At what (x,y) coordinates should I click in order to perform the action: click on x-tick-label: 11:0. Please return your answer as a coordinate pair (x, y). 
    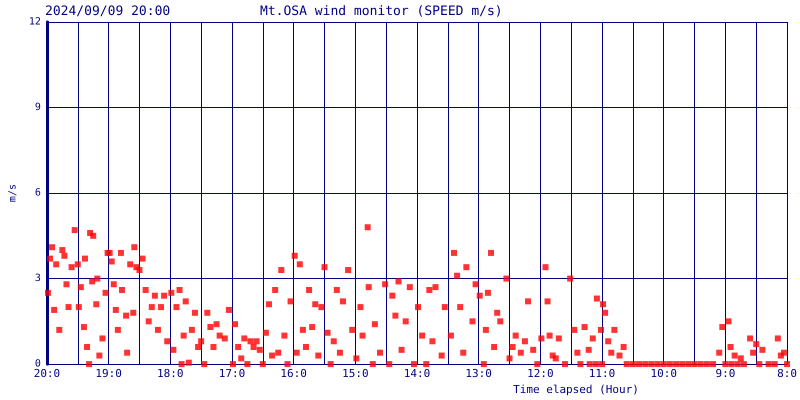
    Looking at the image, I should click on (602, 373).